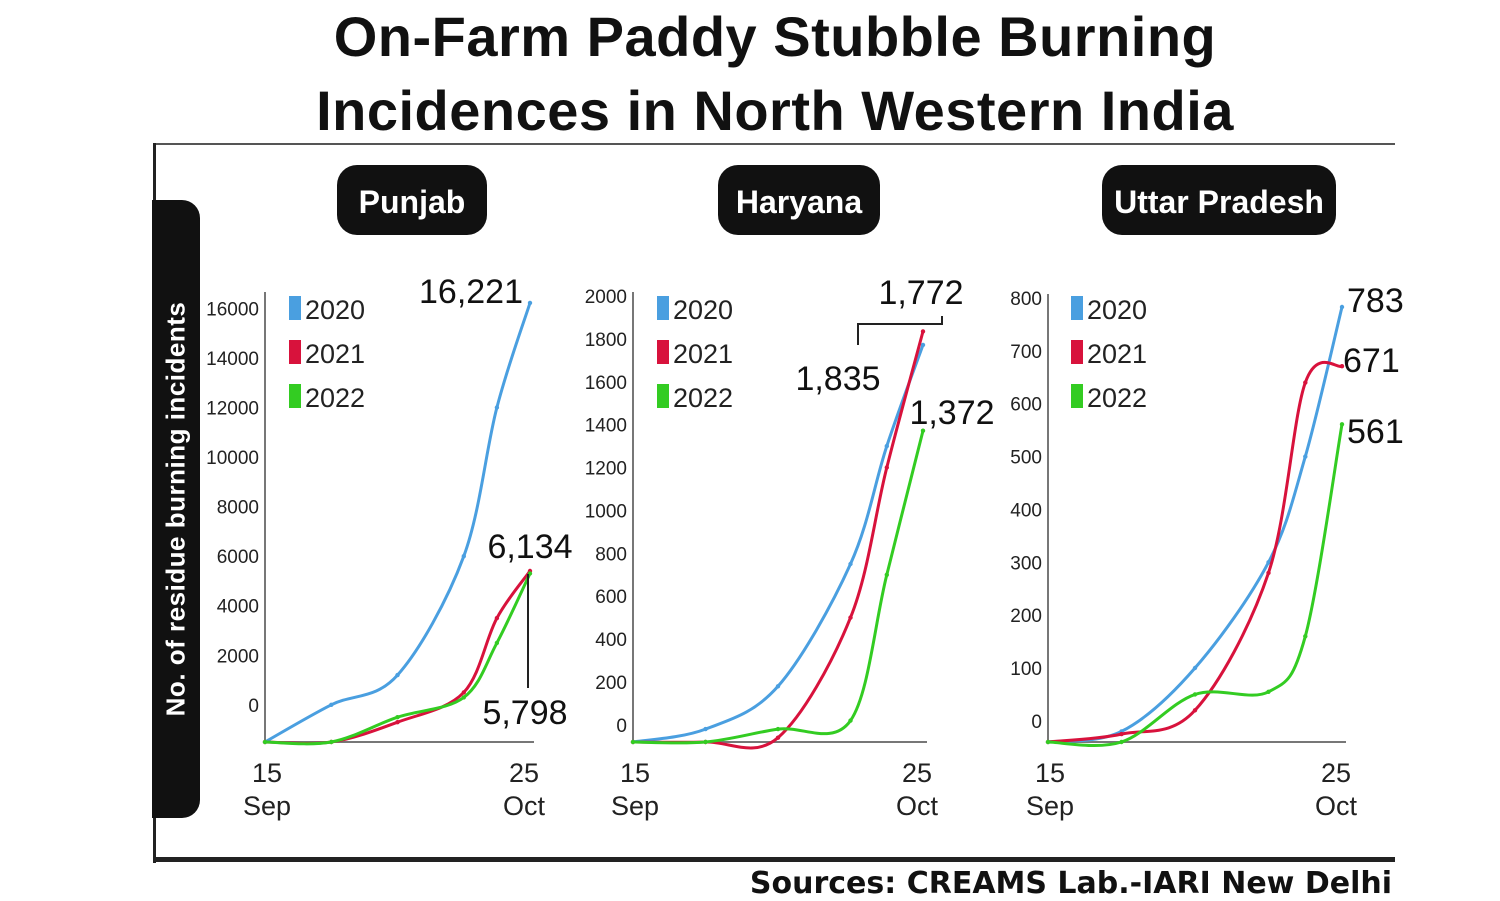 This screenshot has height=901, width=1500. What do you see at coordinates (1070, 883) in the screenshot?
I see `source-note: Sources: CREAMS Lab.-IARI New Delhi` at bounding box center [1070, 883].